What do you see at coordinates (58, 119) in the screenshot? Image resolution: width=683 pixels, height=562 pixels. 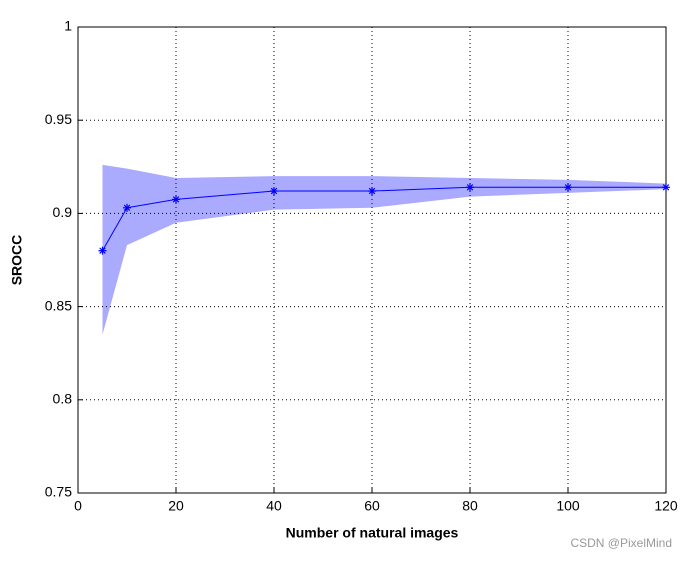 I see `y-tick-label: 0.95` at bounding box center [58, 119].